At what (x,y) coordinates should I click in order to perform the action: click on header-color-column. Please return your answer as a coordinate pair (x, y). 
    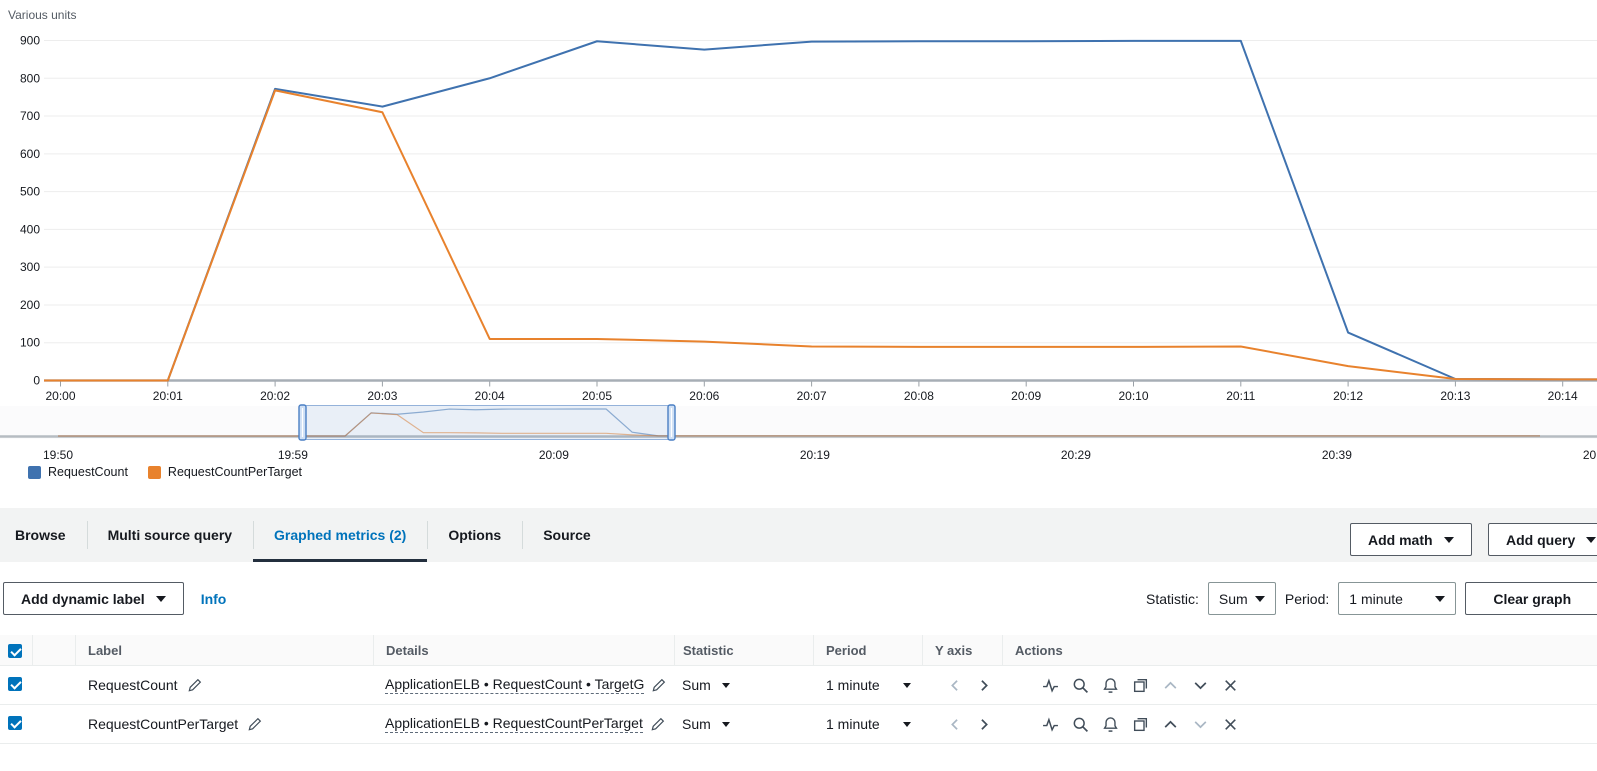
    Looking at the image, I should click on (53, 650).